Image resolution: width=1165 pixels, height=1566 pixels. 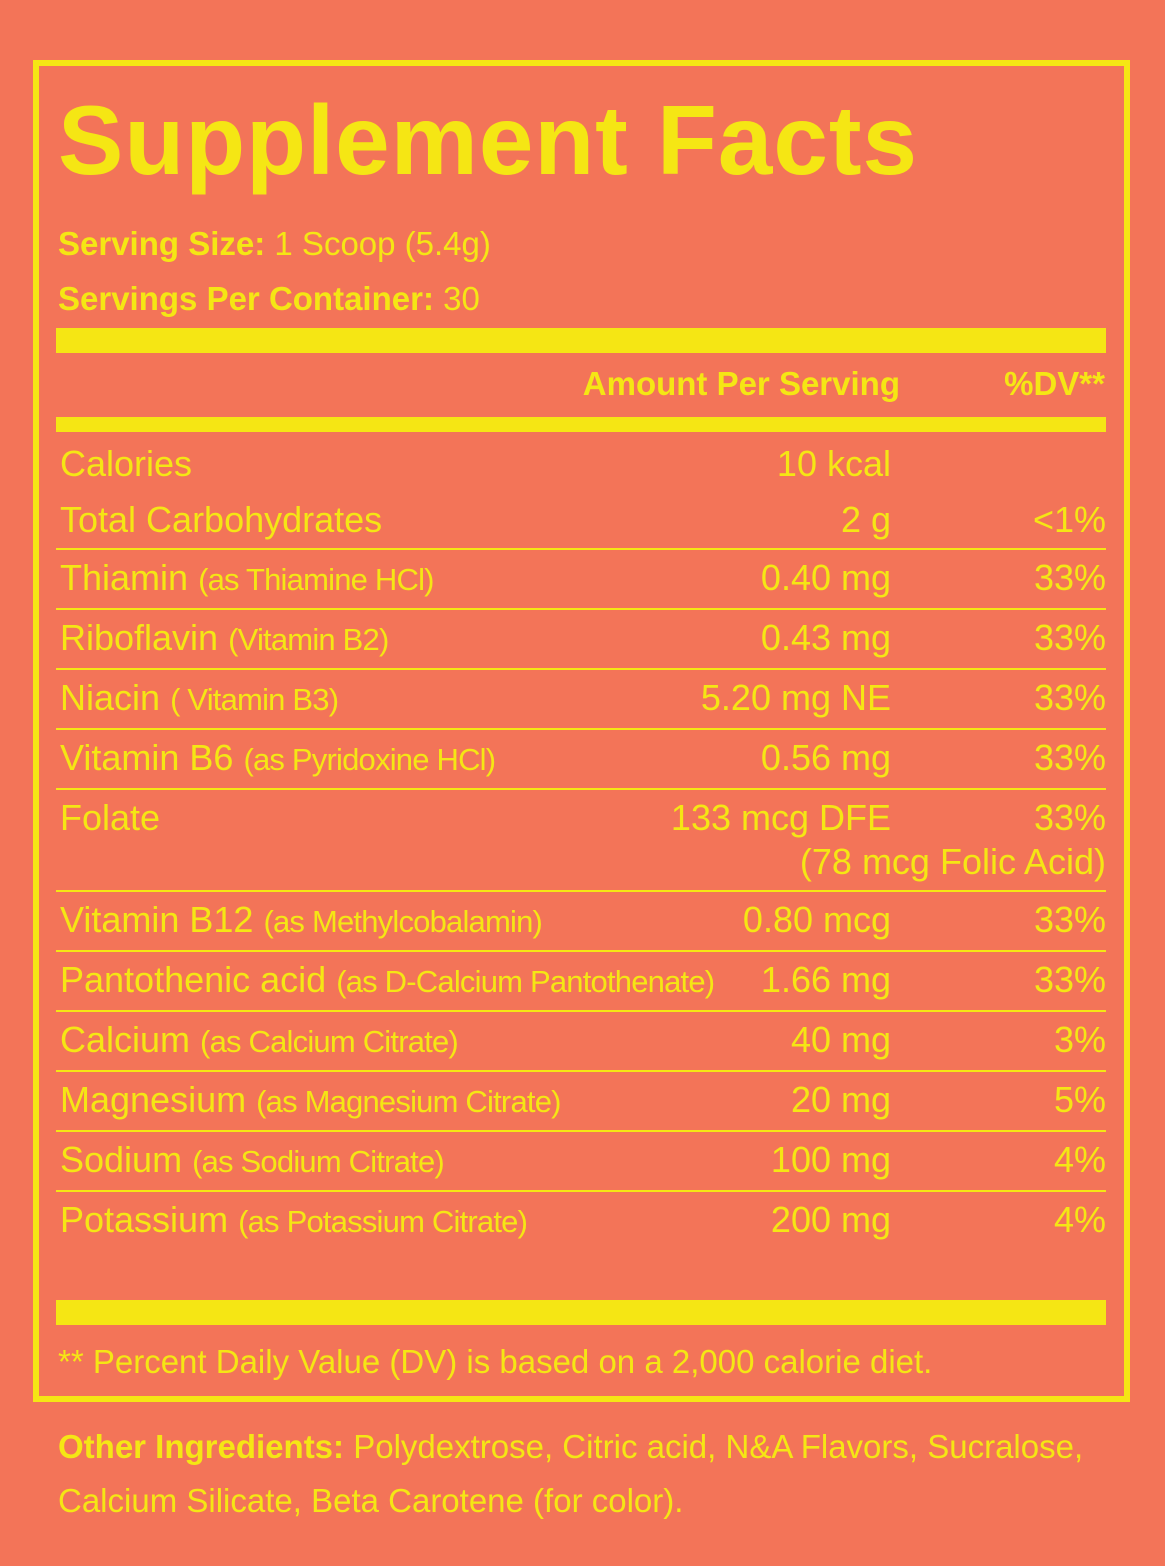 What do you see at coordinates (1079, 1039) in the screenshot?
I see `daily-value: 3%` at bounding box center [1079, 1039].